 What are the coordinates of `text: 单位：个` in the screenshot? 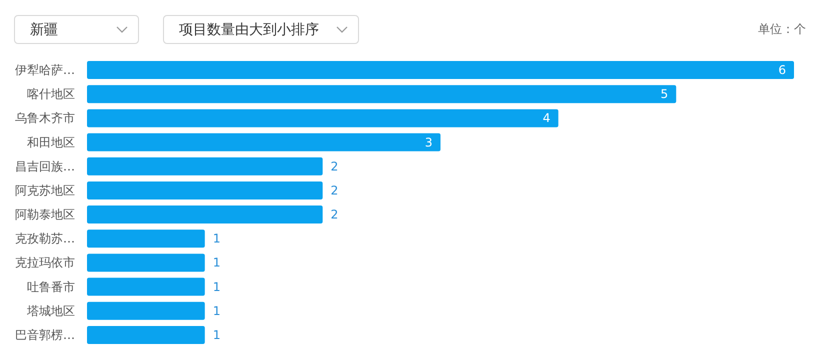 It's located at (782, 29).